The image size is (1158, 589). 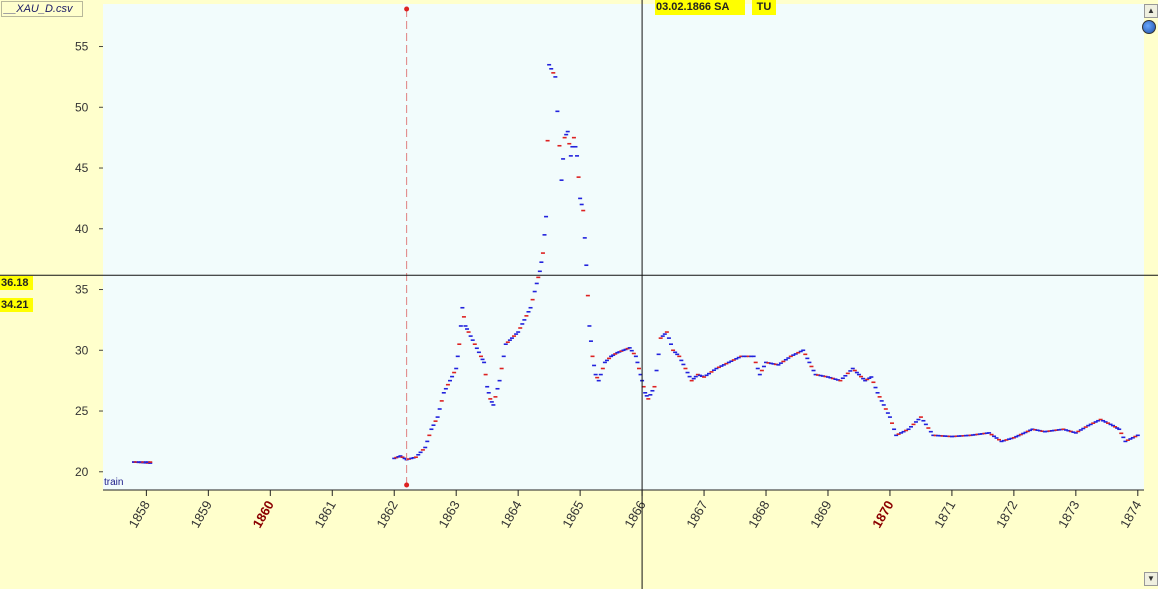 I want to click on x-tick-label: 1859, so click(x=200, y=514).